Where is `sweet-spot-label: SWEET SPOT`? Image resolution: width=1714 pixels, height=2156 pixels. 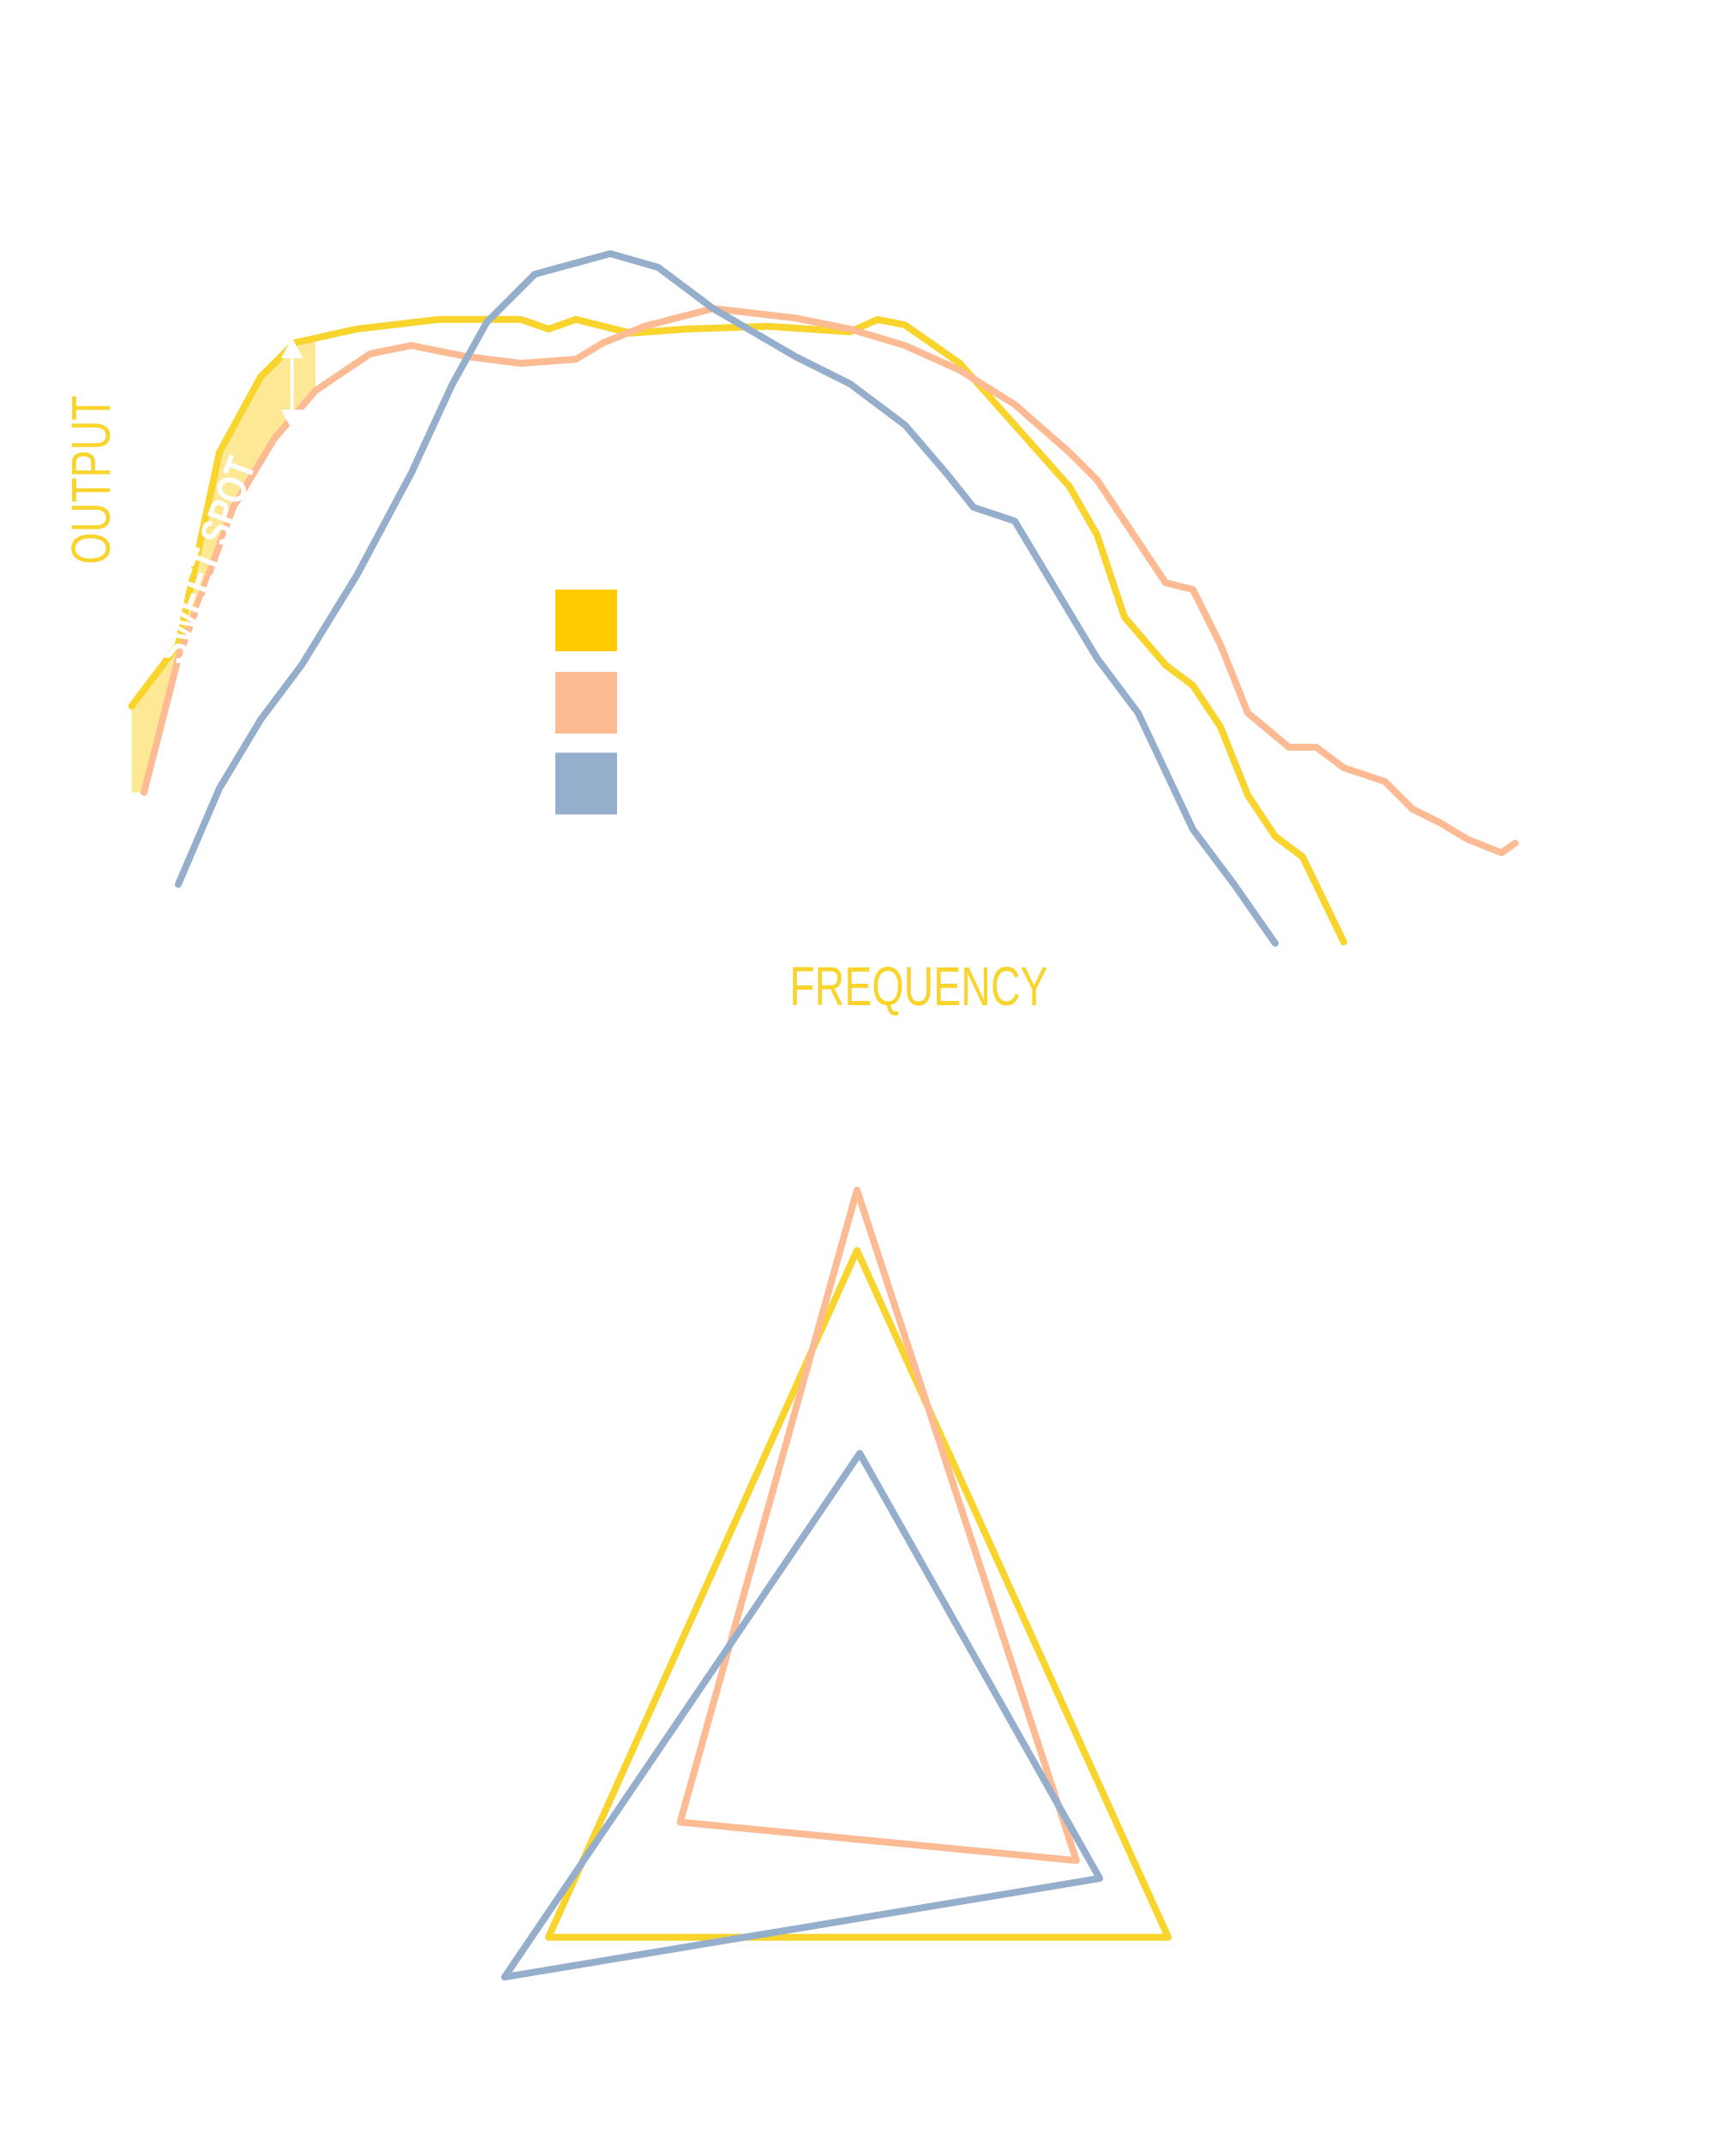
sweet-spot-label: SWEET SPOT is located at coordinates (207, 560).